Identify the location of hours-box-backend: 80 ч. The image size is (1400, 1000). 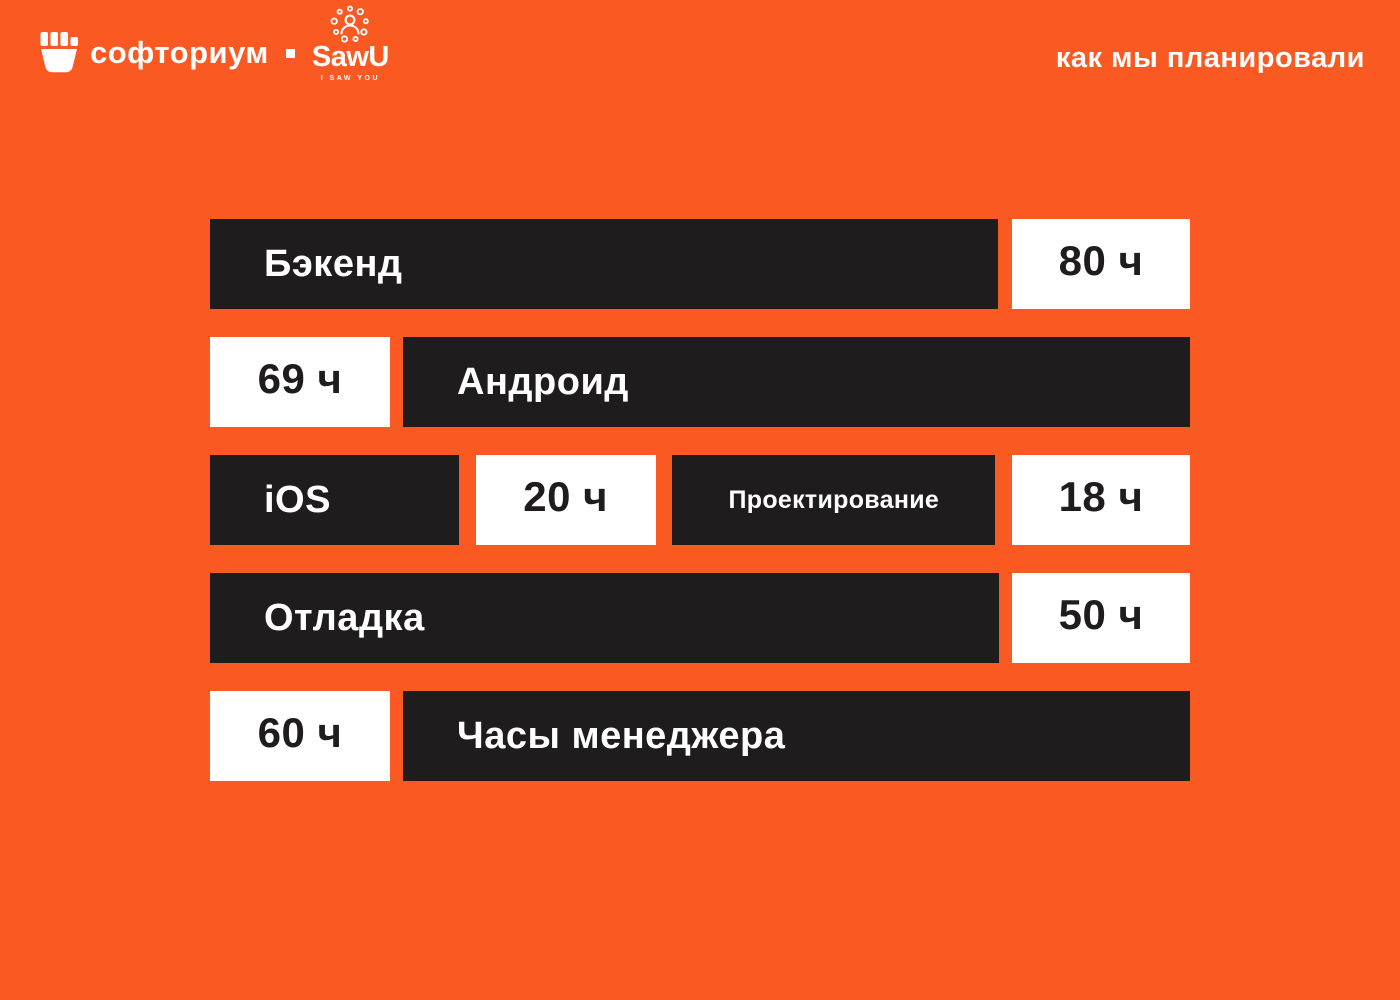
(1101, 264).